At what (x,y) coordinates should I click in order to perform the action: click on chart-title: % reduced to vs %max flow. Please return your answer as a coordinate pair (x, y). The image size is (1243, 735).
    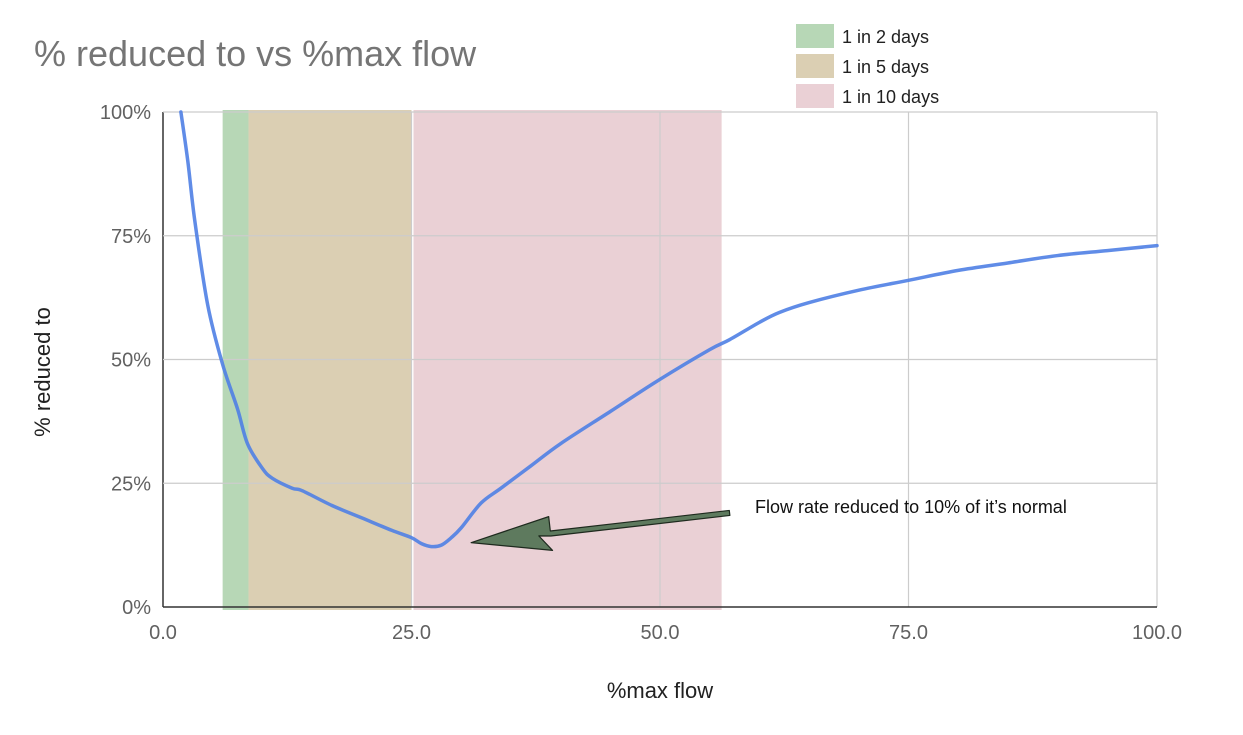
    Looking at the image, I should click on (255, 53).